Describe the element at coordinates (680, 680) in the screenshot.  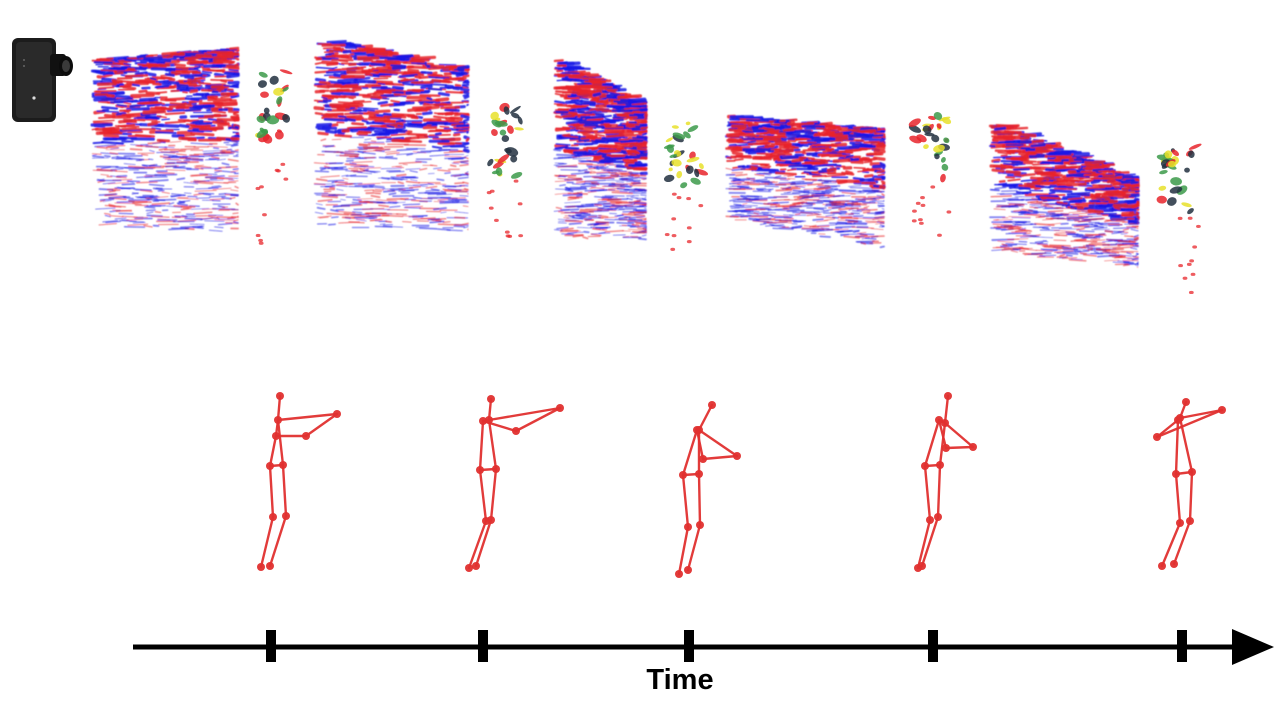
I see `time-axis-label: Time` at that location.